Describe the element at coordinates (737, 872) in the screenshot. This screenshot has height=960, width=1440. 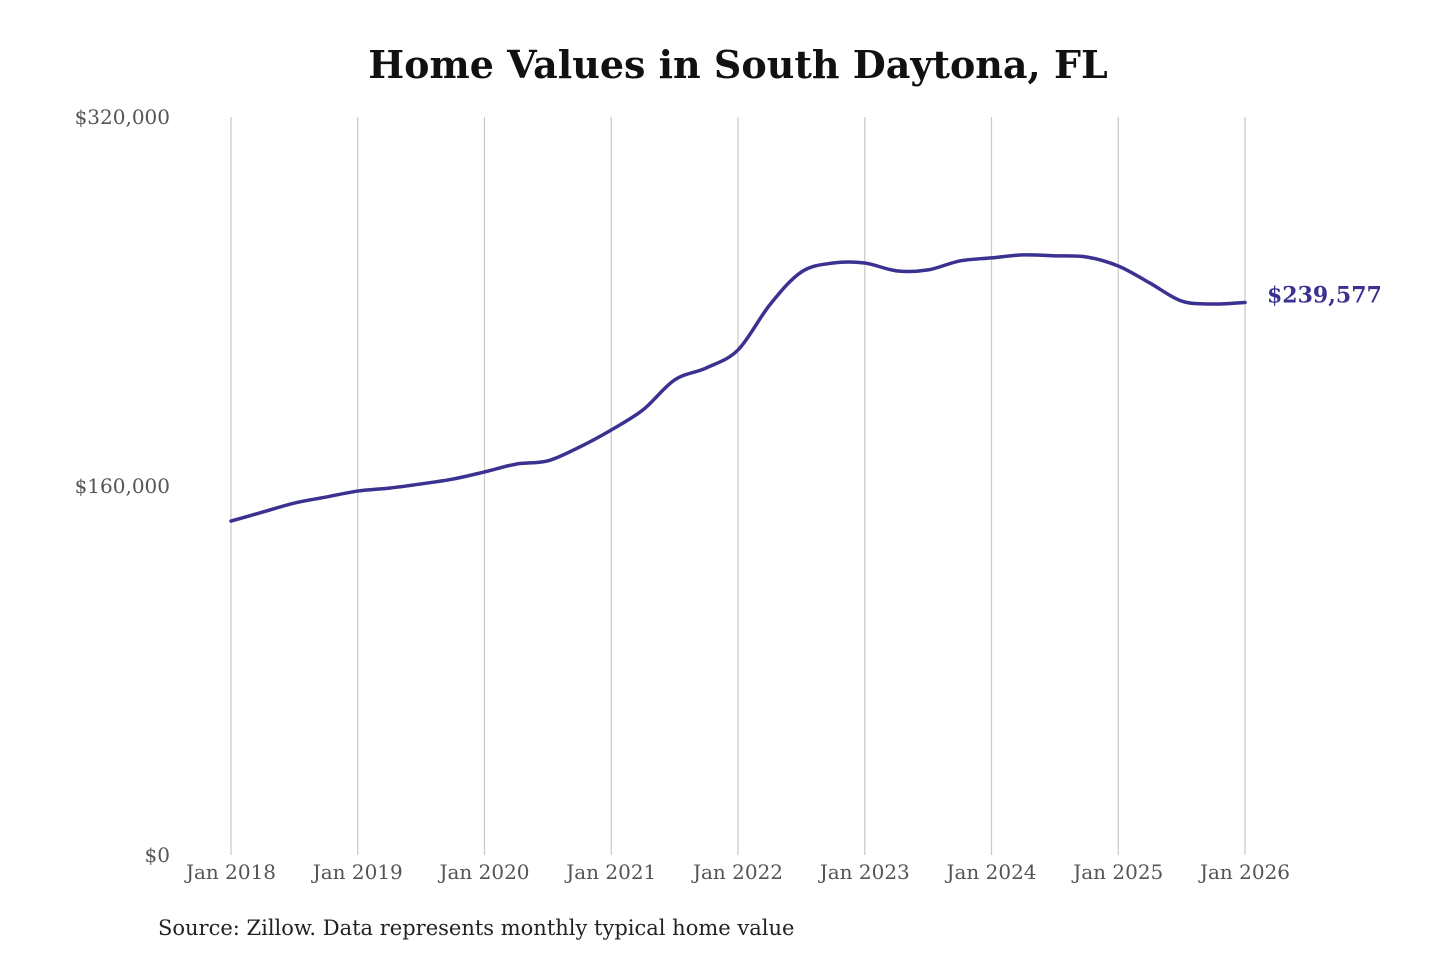
I see `x-tick-label: Jan 2022` at that location.